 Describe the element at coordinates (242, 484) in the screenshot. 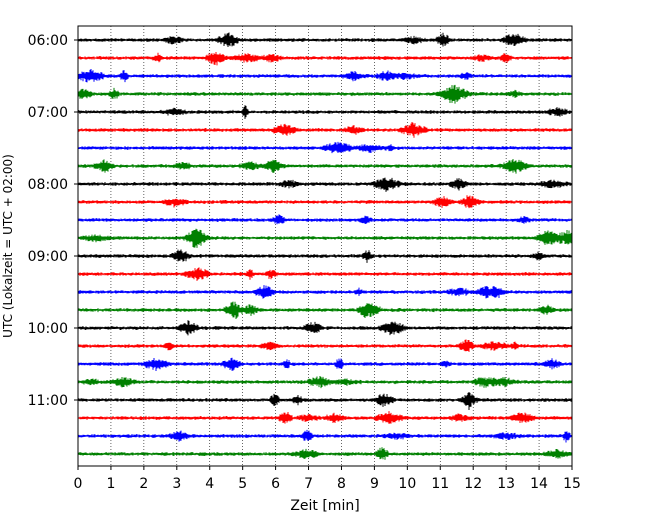

I see `x-tick-label: 5` at that location.